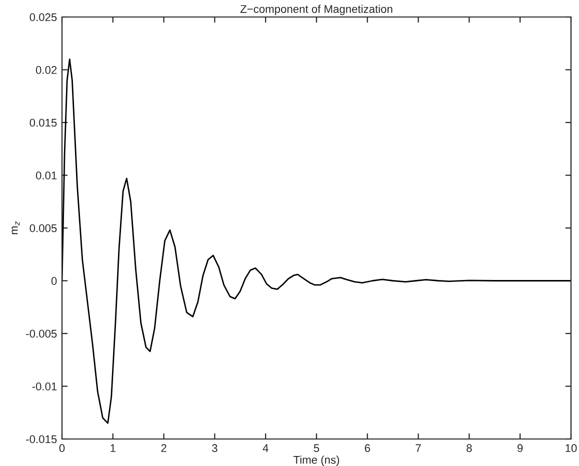 The width and height of the screenshot is (579, 466). Describe the element at coordinates (367, 448) in the screenshot. I see `x-tick-label: 6` at that location.